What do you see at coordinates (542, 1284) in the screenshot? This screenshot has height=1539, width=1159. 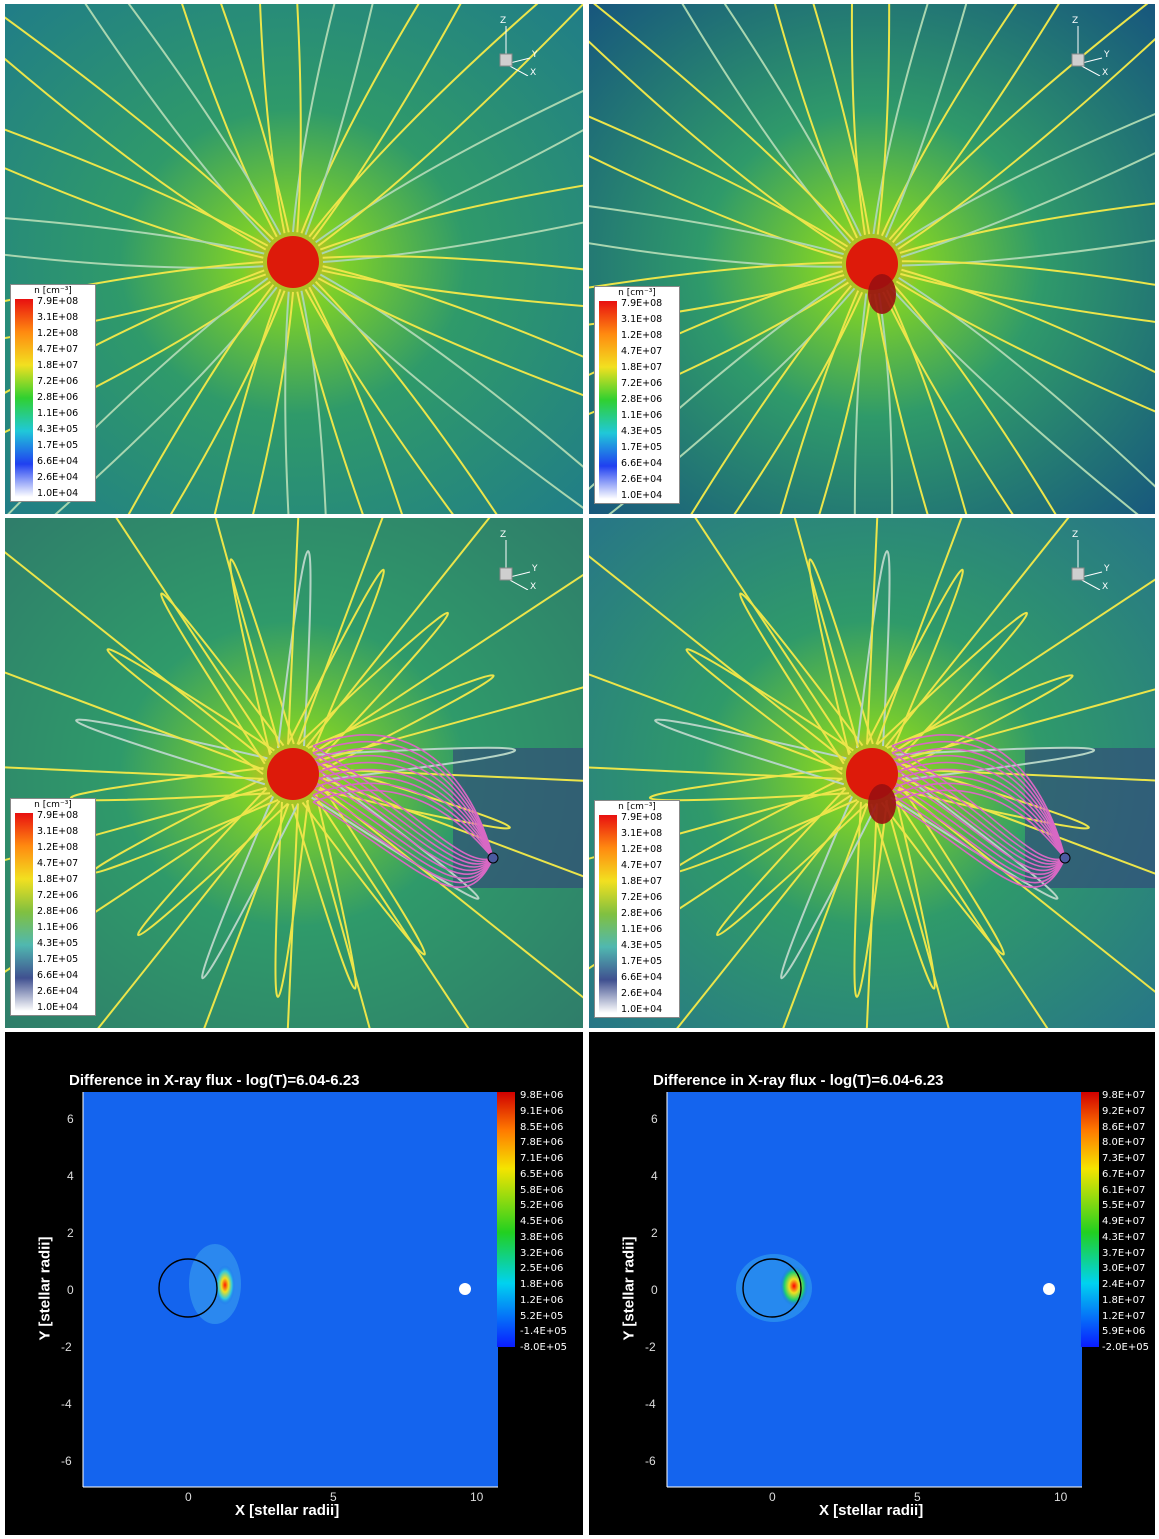 I see `cb-tick: 1.8E+06` at bounding box center [542, 1284].